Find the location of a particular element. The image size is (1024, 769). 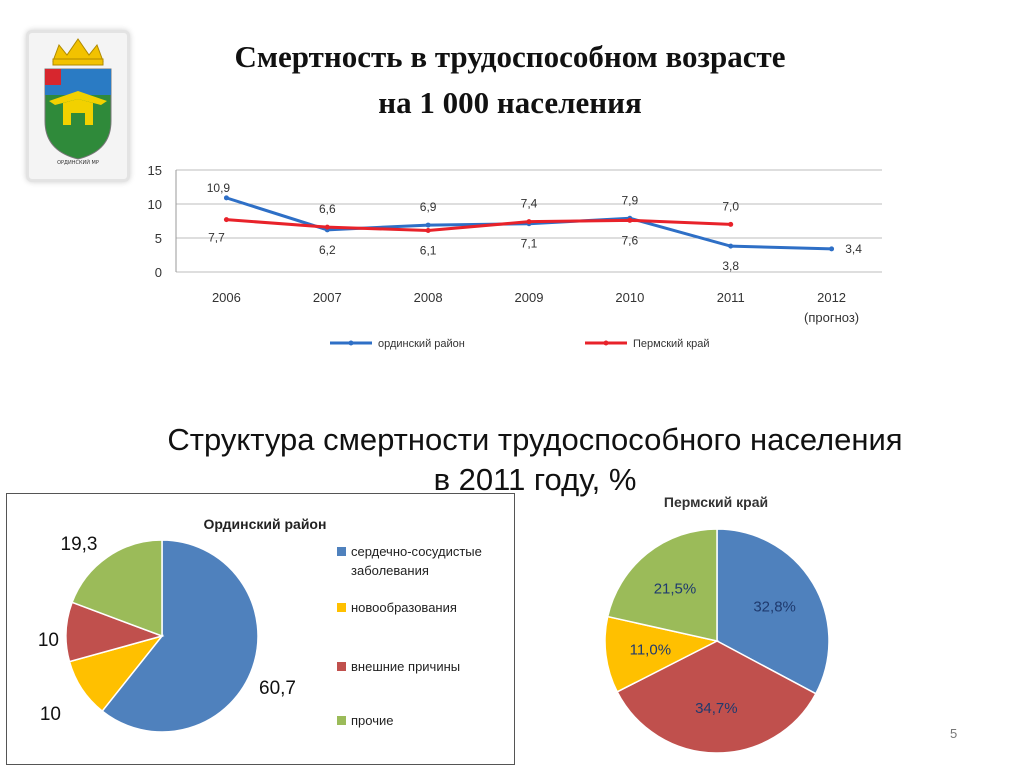

data-label: 7,7 is located at coordinates (216, 238).